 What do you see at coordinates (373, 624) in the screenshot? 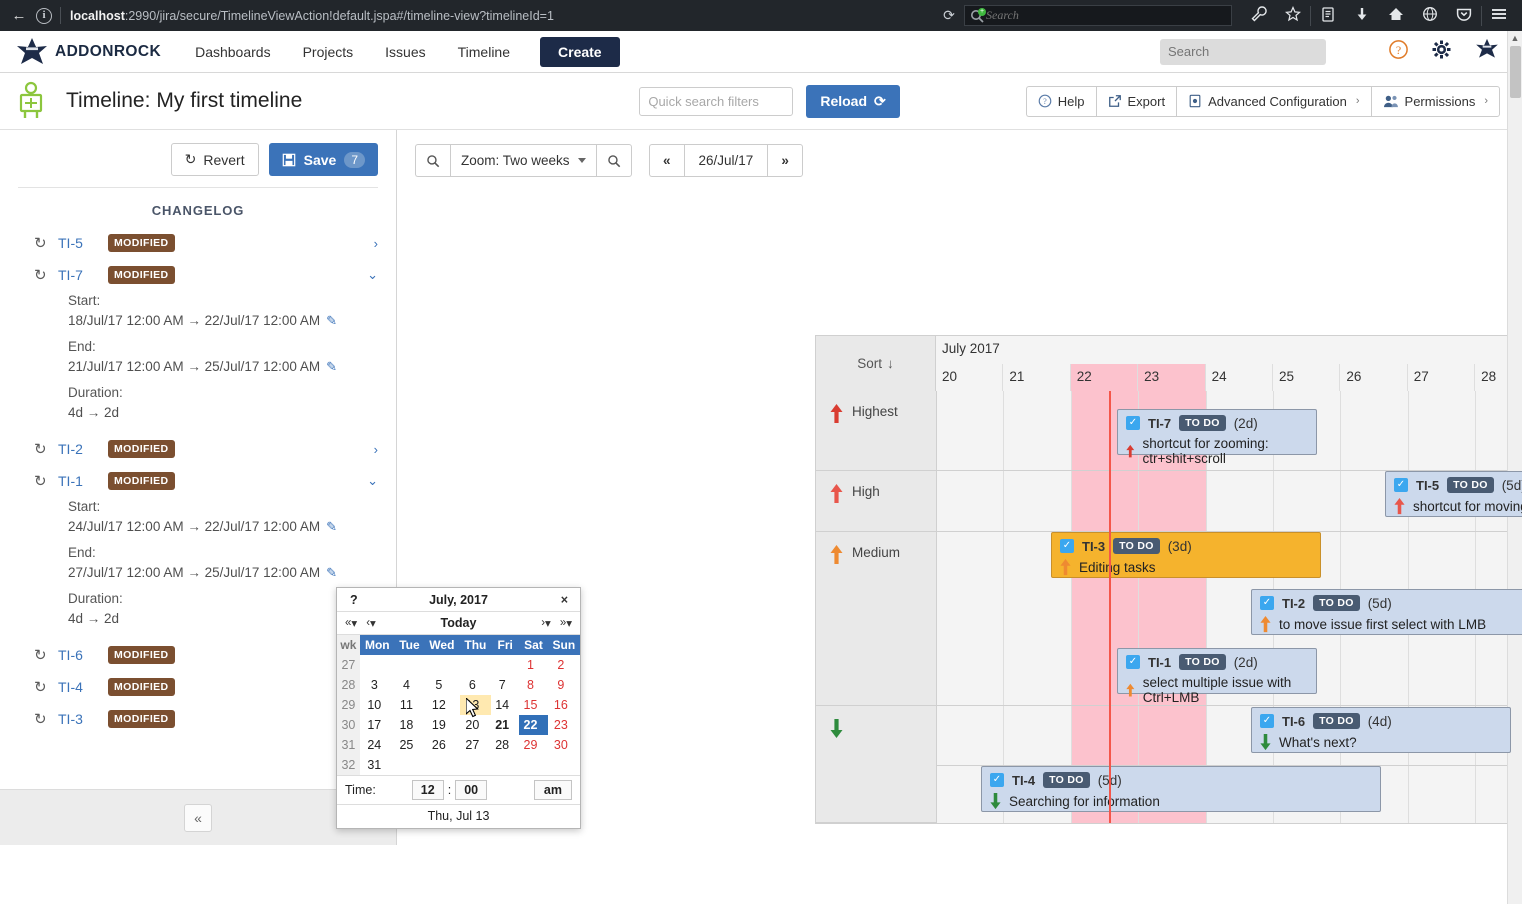
I see `prev-month-caret: ▾` at bounding box center [373, 624].